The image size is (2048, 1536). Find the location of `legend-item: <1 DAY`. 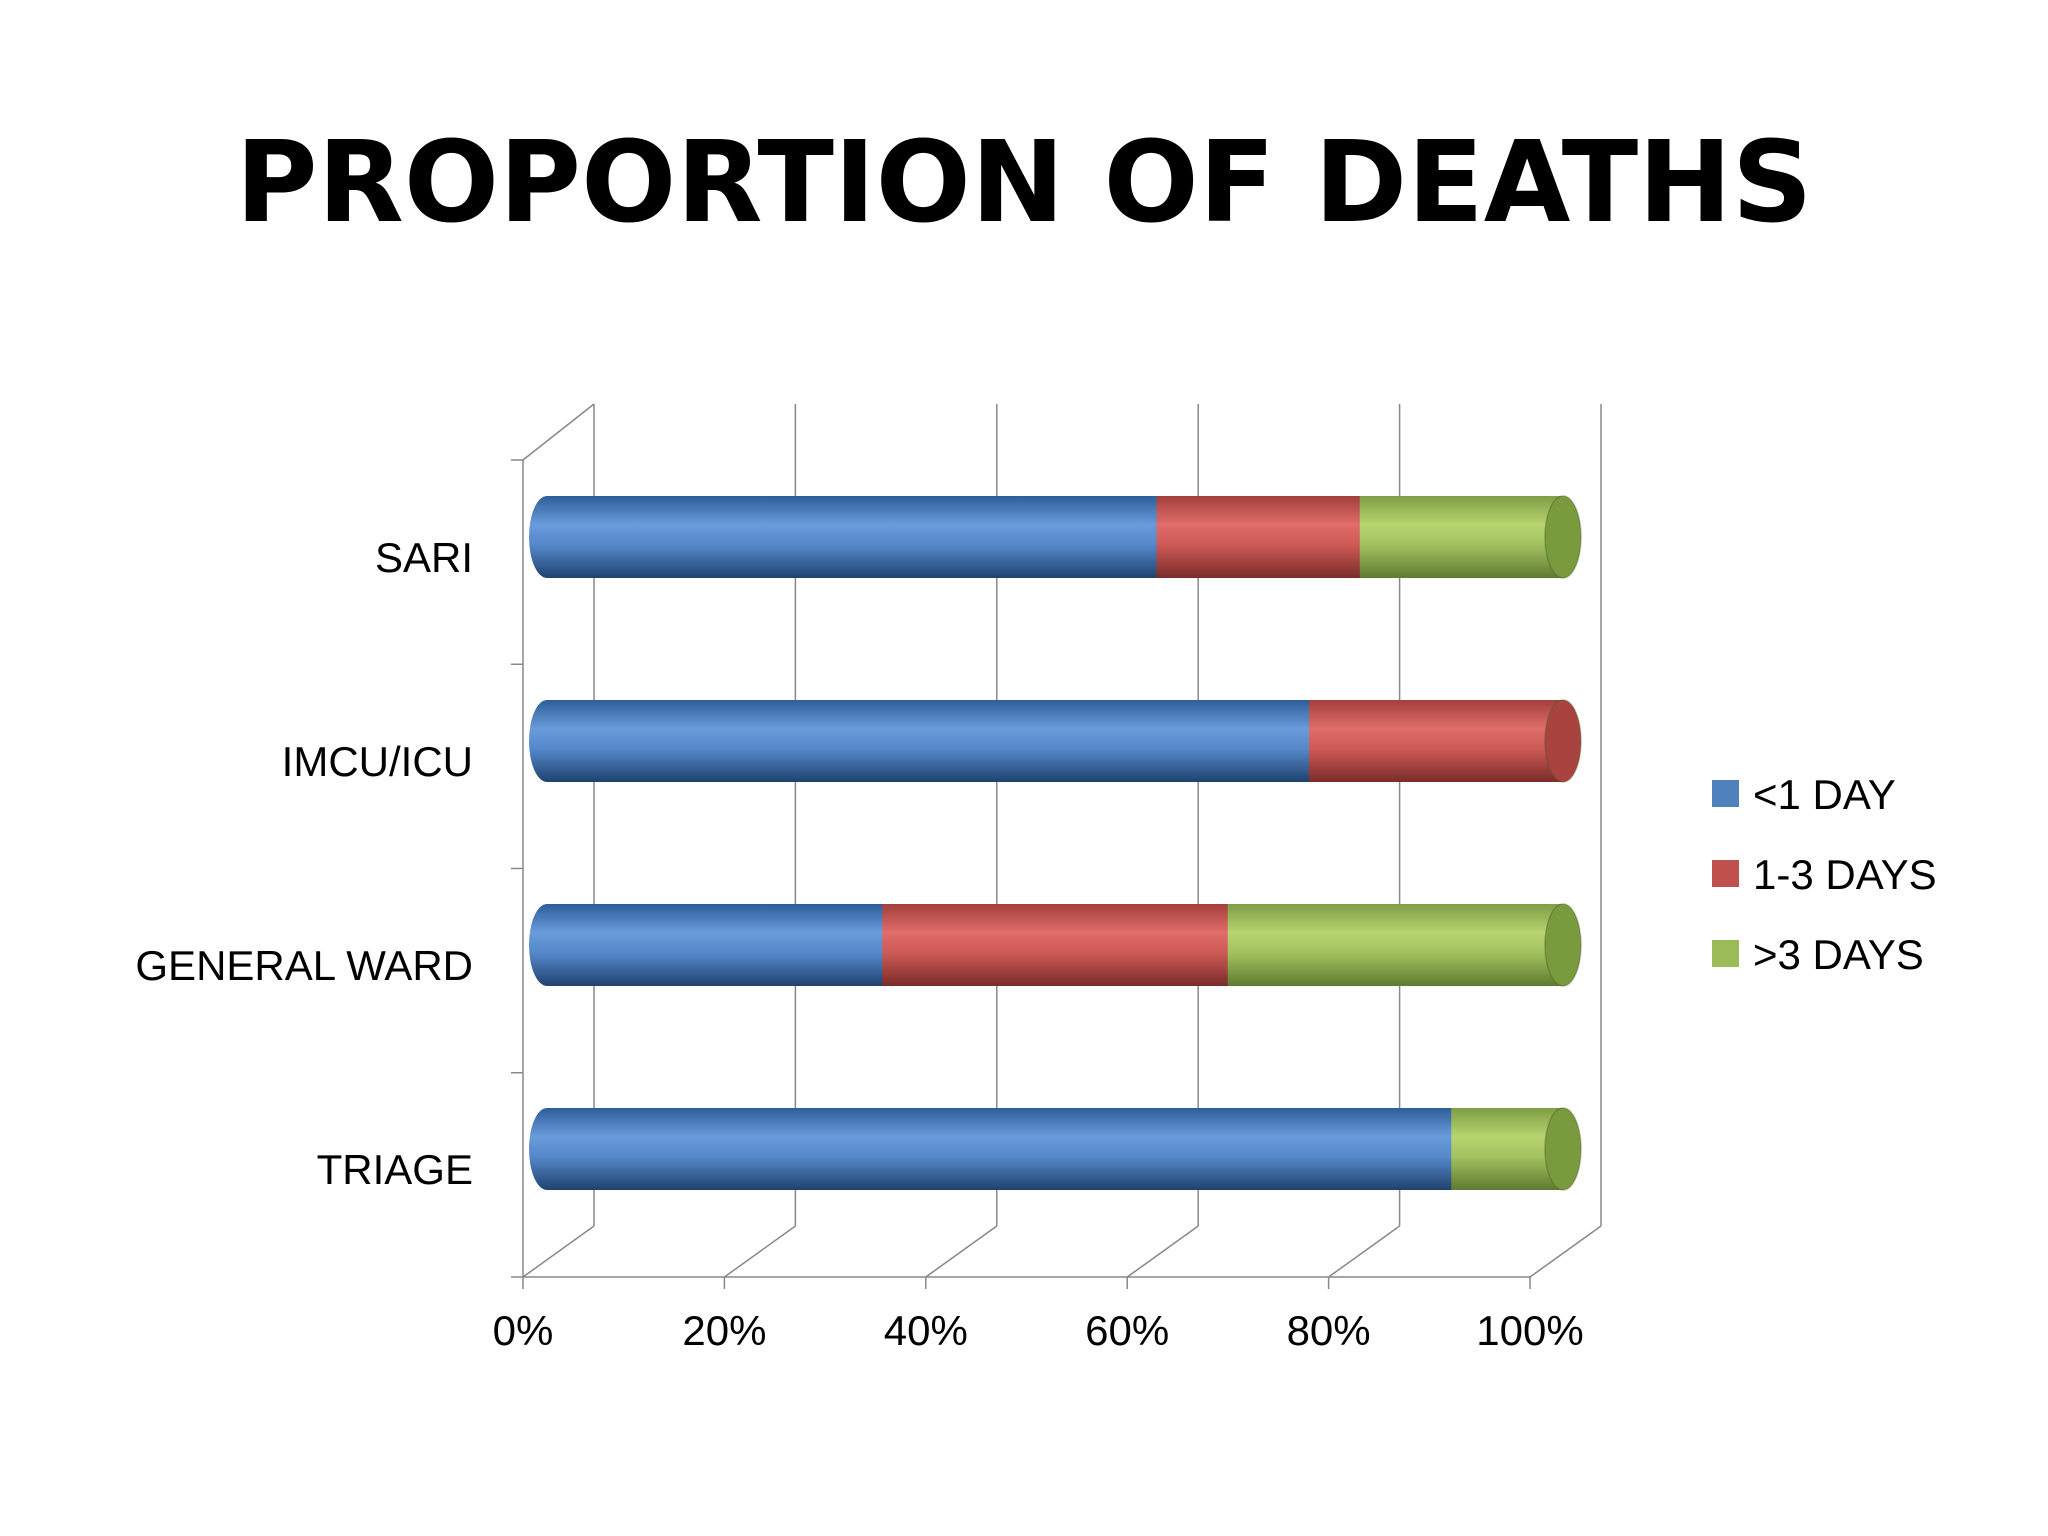

legend-item: <1 DAY is located at coordinates (1804, 794).